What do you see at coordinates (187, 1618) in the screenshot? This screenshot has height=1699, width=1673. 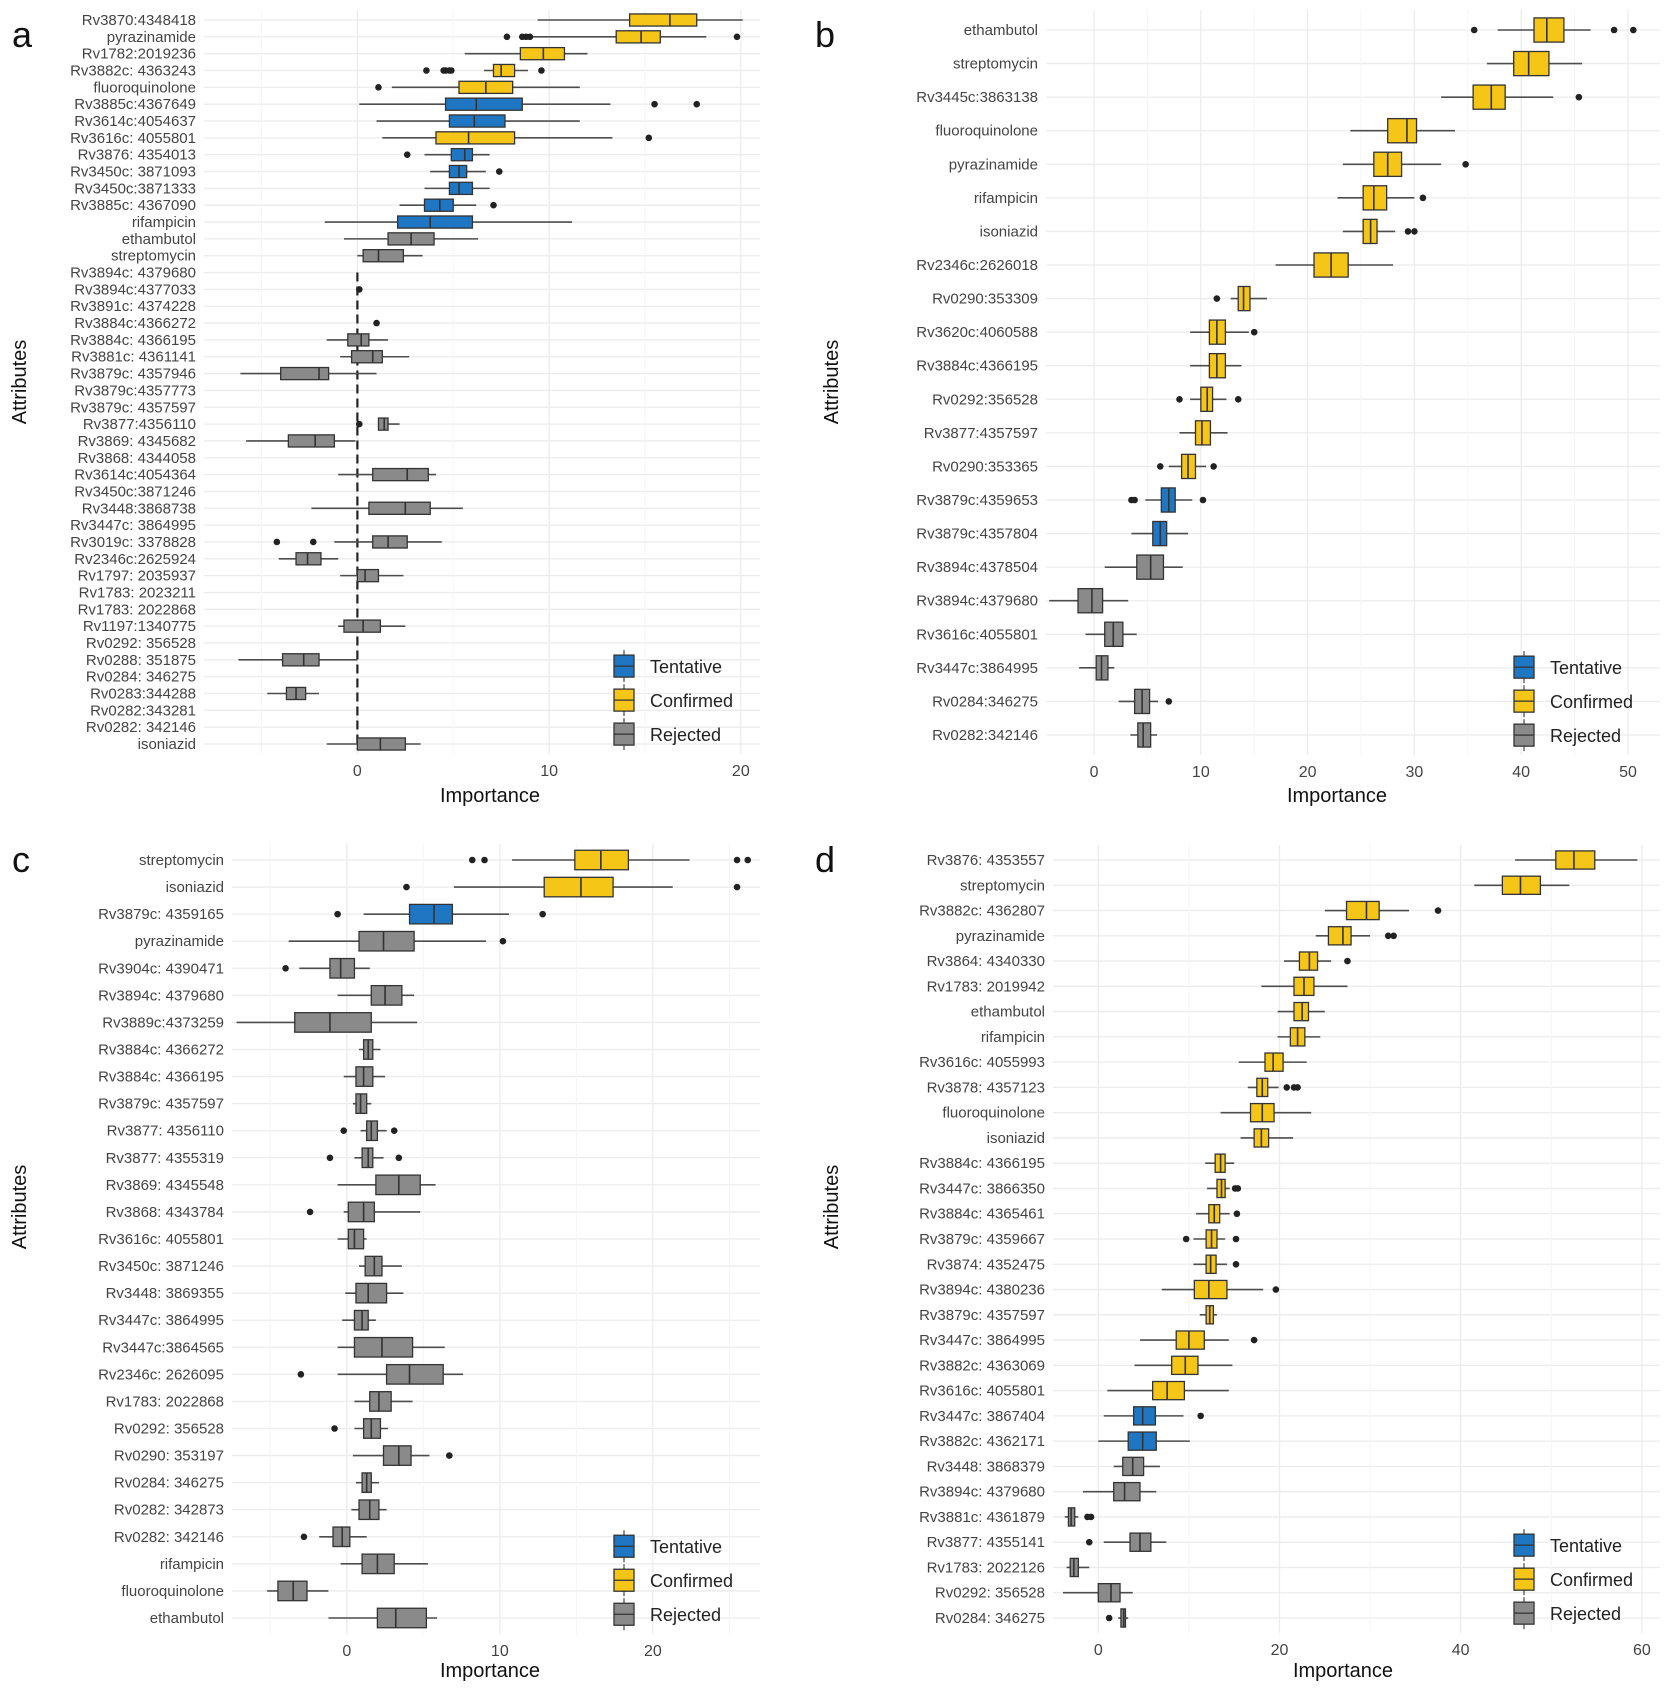 I see `y-tick-label: ethambutol` at bounding box center [187, 1618].